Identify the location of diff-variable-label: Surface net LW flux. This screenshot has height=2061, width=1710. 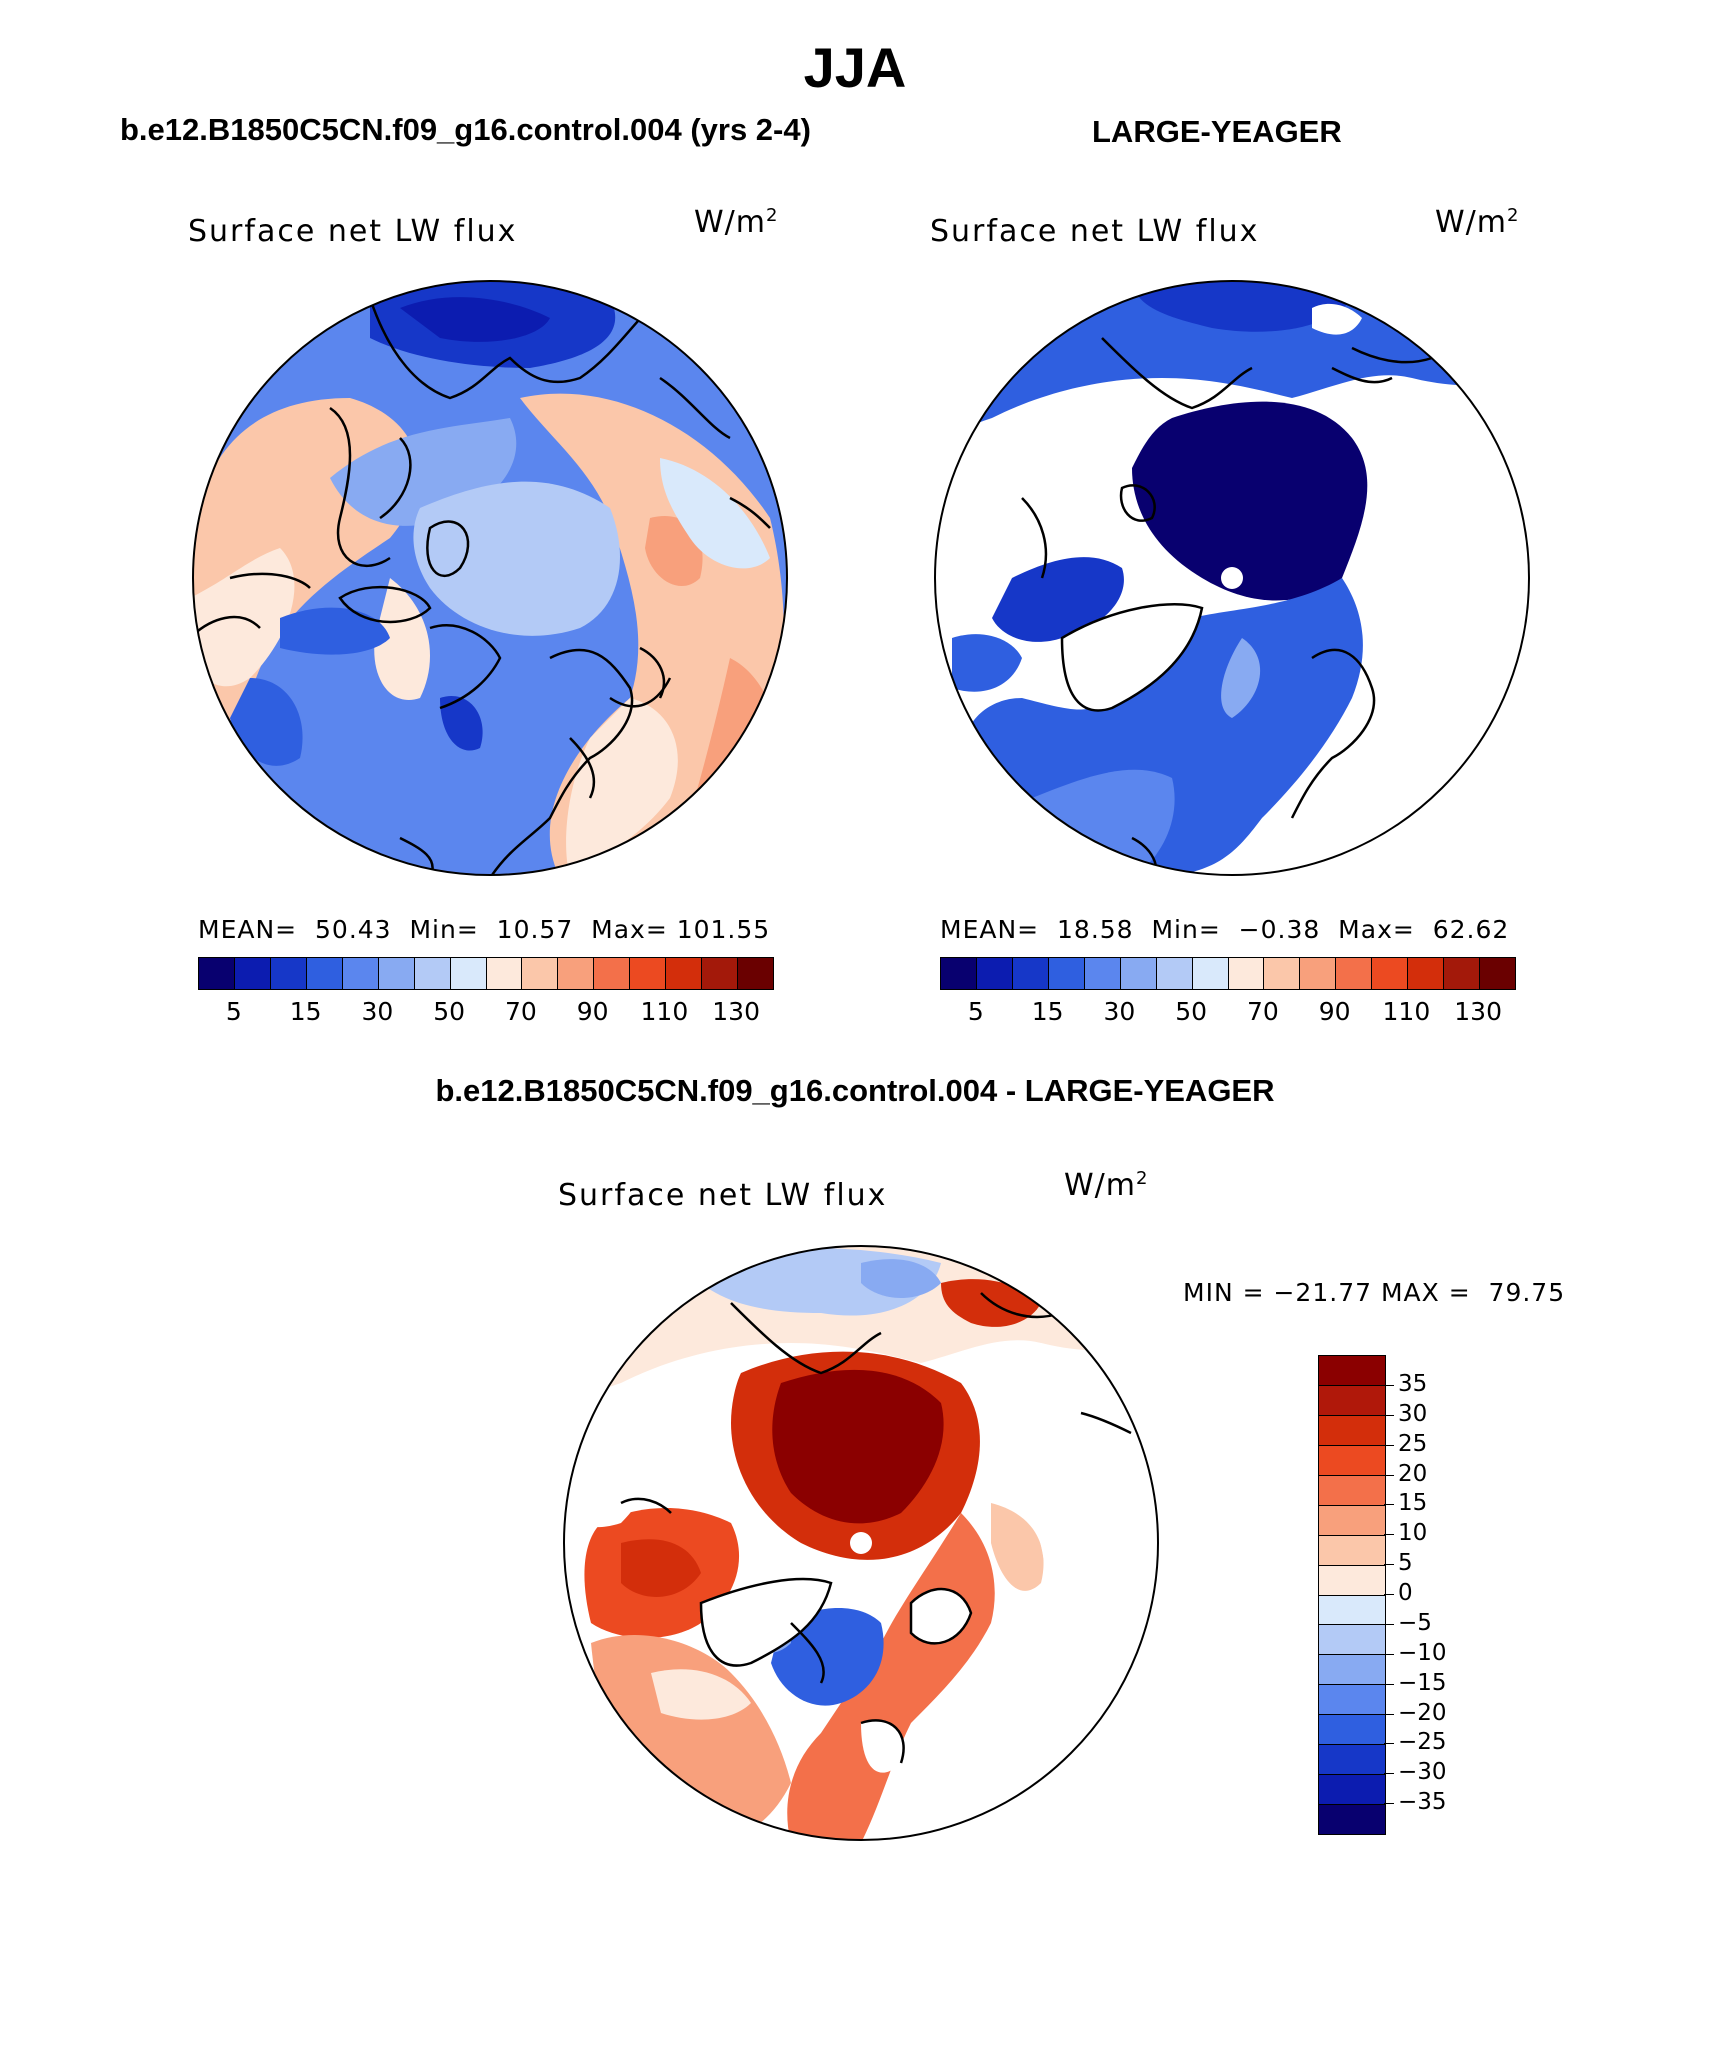
(723, 1195).